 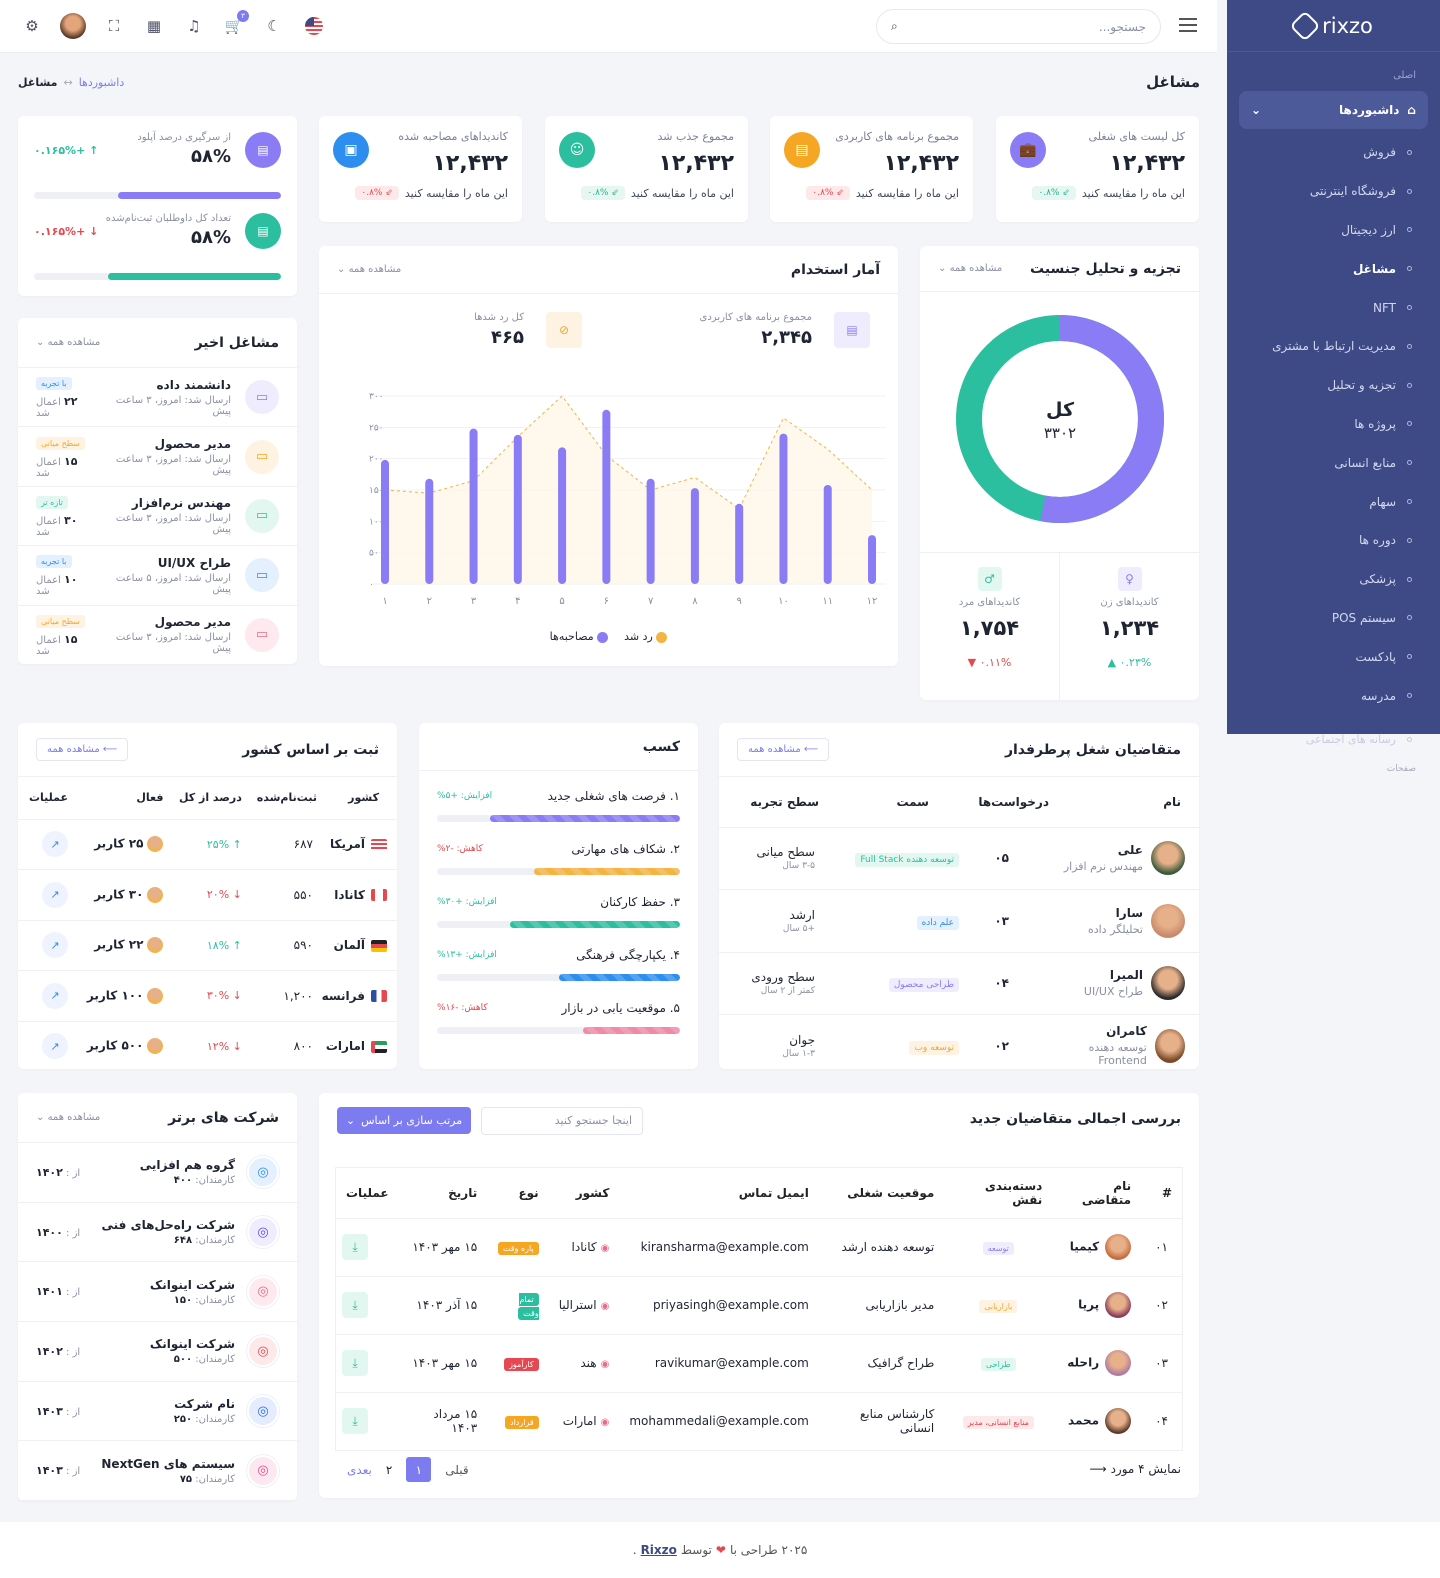 What do you see at coordinates (1333, 618) in the screenshot?
I see `sidebar-item: سیستم POS` at bounding box center [1333, 618].